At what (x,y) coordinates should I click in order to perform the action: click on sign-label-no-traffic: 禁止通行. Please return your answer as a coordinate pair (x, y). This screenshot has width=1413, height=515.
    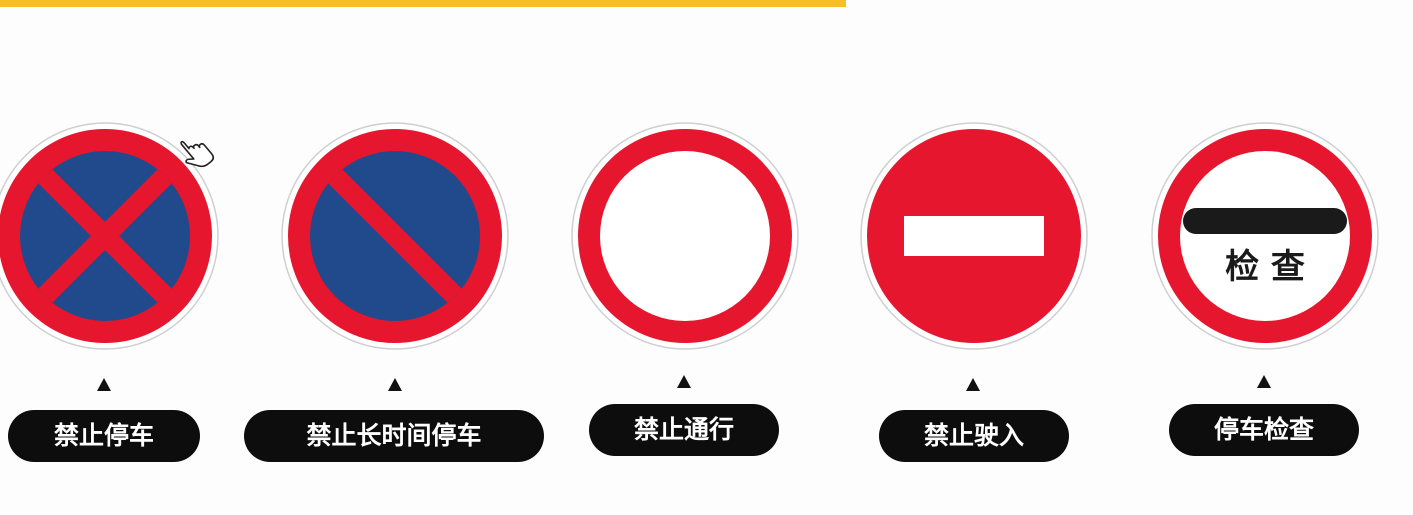
    Looking at the image, I should click on (684, 430).